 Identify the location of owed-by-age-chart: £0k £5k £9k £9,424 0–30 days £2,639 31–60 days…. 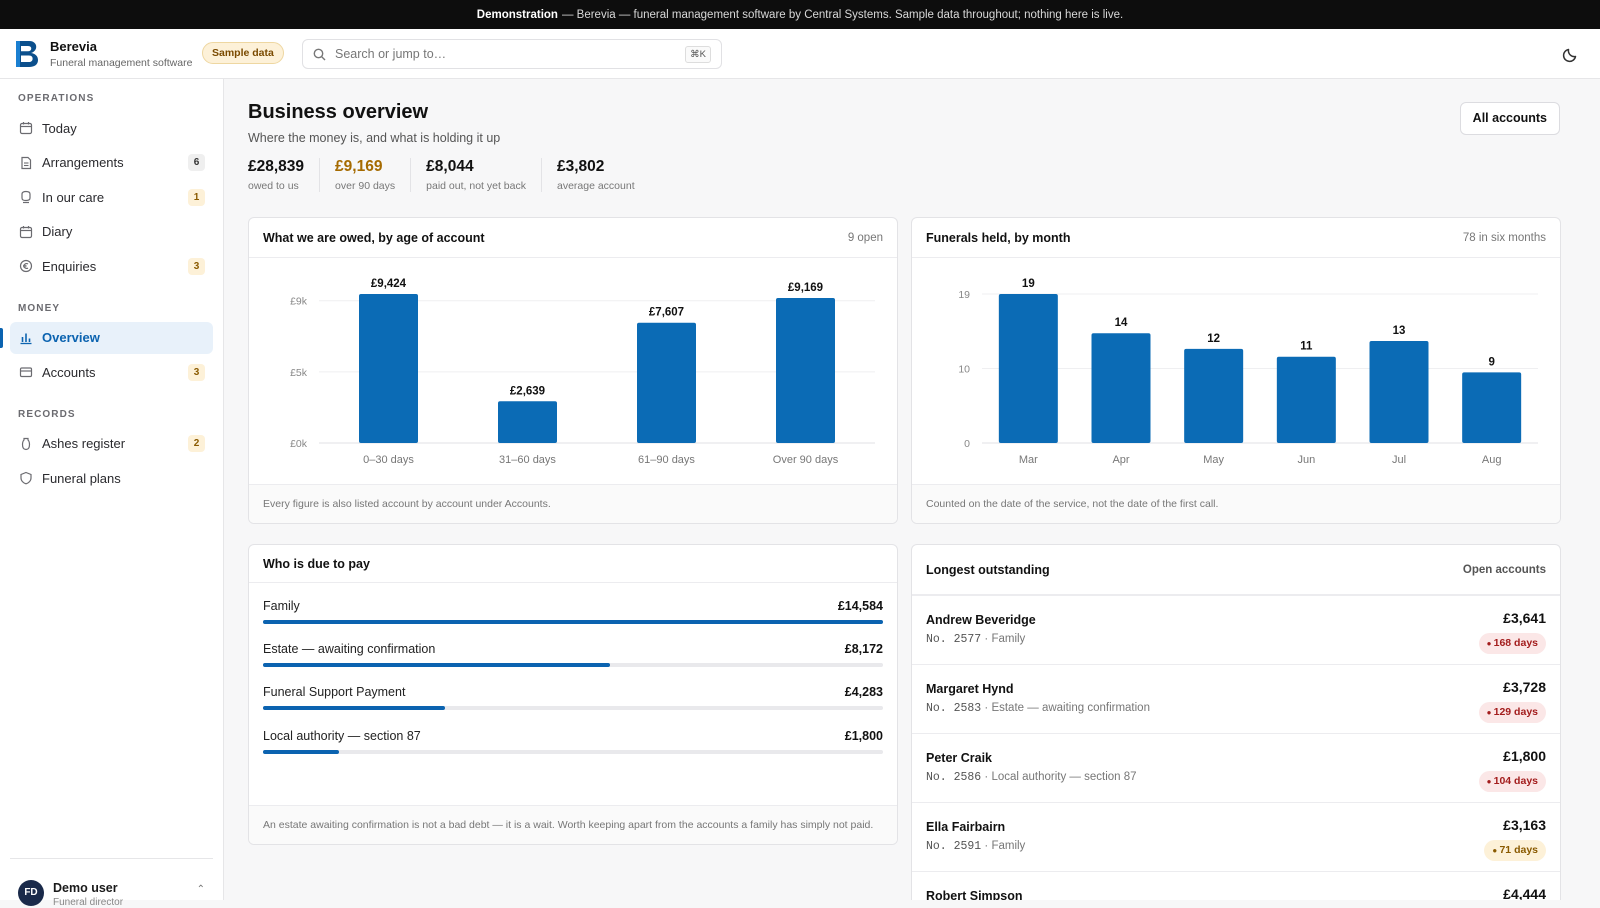
(582, 372).